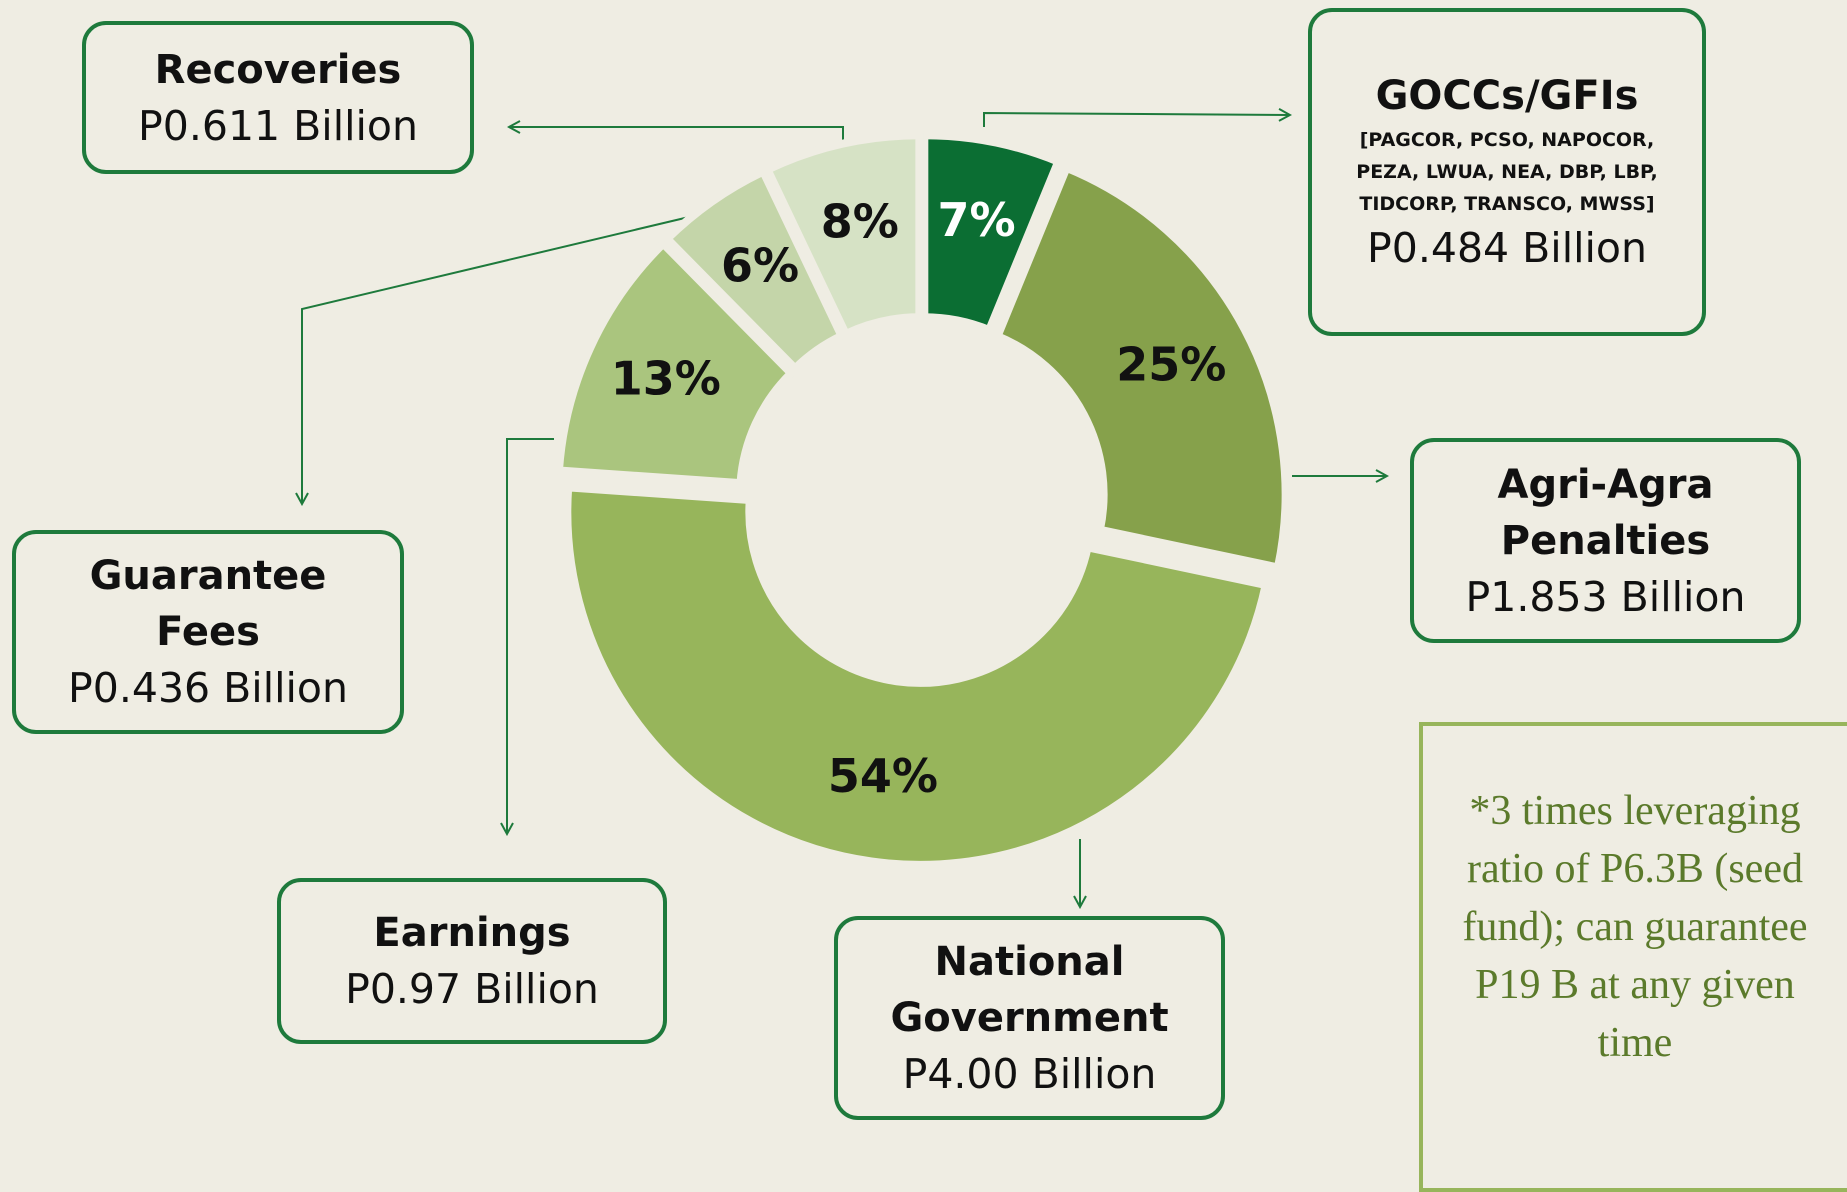 This screenshot has width=1847, height=1192. What do you see at coordinates (1605, 596) in the screenshot?
I see `callout-amount: P1.853 Billion` at bounding box center [1605, 596].